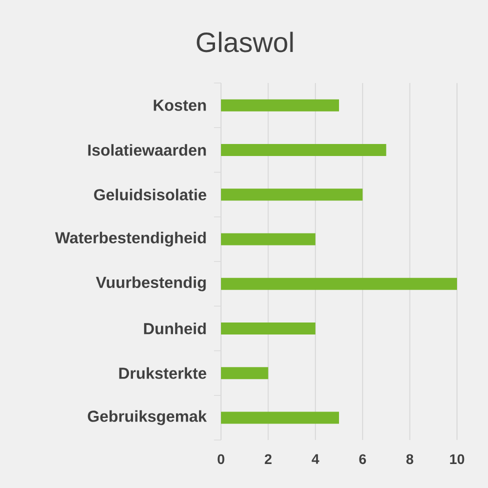  What do you see at coordinates (180, 105) in the screenshot?
I see `y-tick-label: Kosten` at bounding box center [180, 105].